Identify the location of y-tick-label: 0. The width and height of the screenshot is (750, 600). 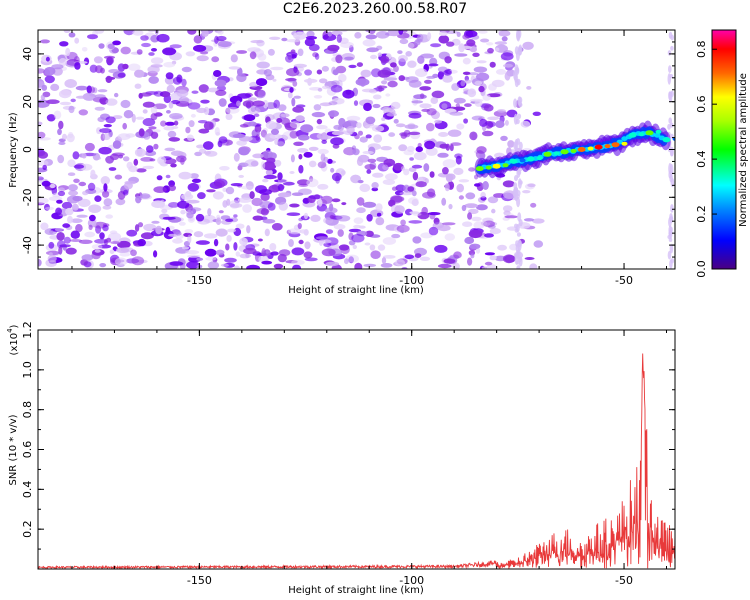
(27, 149).